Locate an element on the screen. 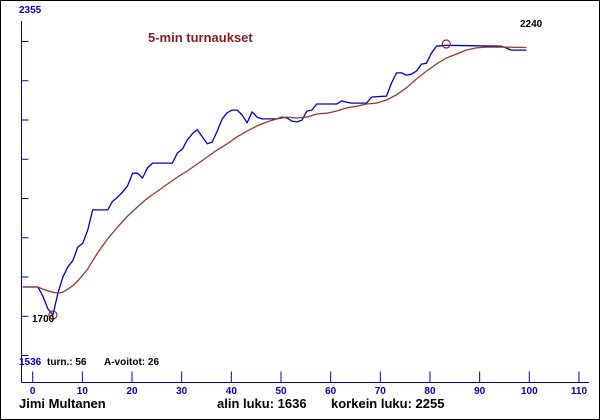 The image size is (600, 420). x-tick-label: 0 is located at coordinates (33, 391).